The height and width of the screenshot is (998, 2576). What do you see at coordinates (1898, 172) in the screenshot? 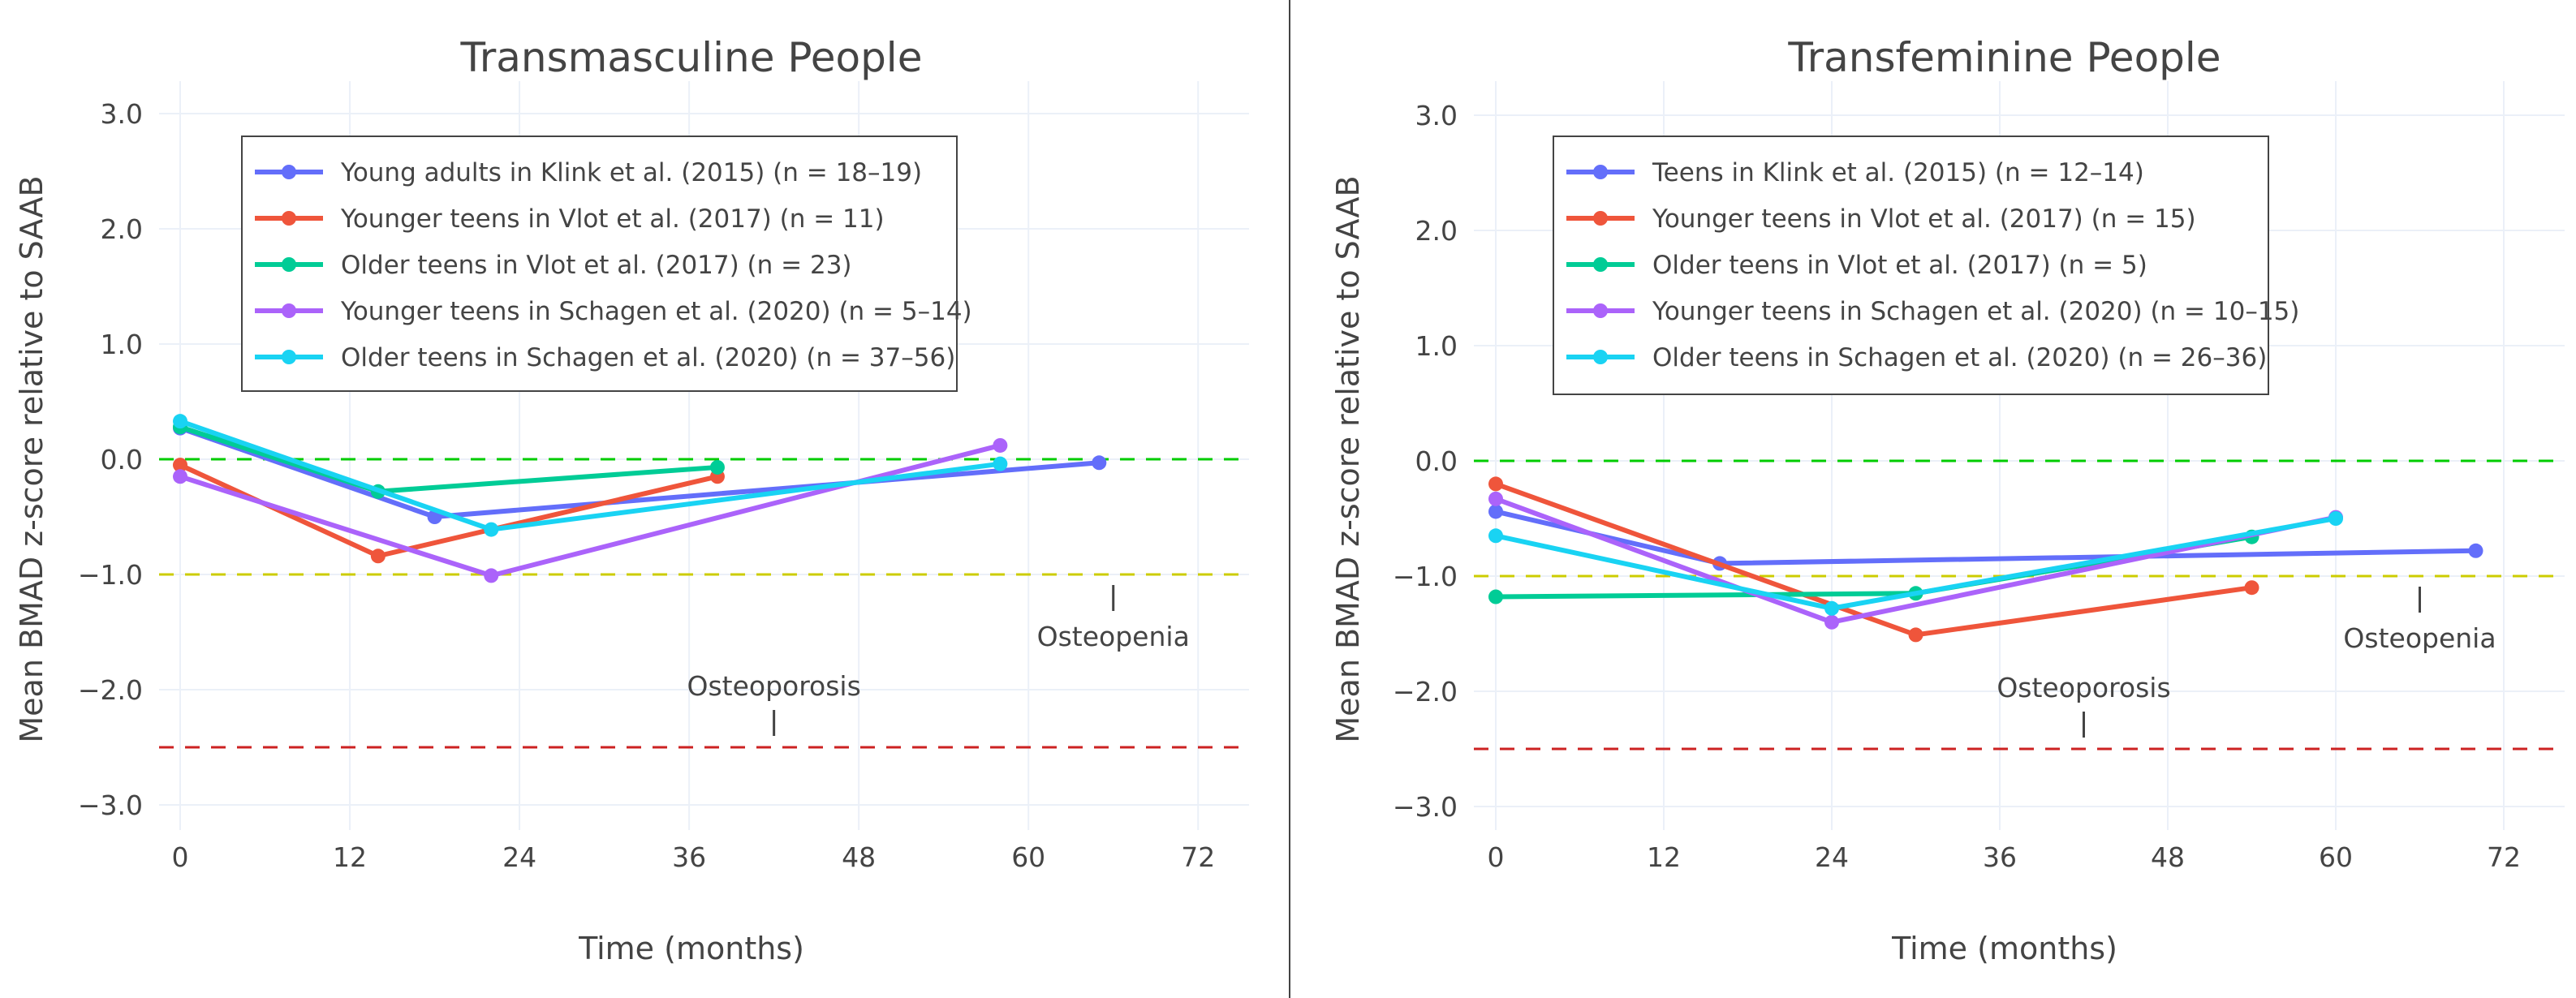
I see `legend-entry: Teens in Klink et al. (2015) (n = 12–14)` at bounding box center [1898, 172].